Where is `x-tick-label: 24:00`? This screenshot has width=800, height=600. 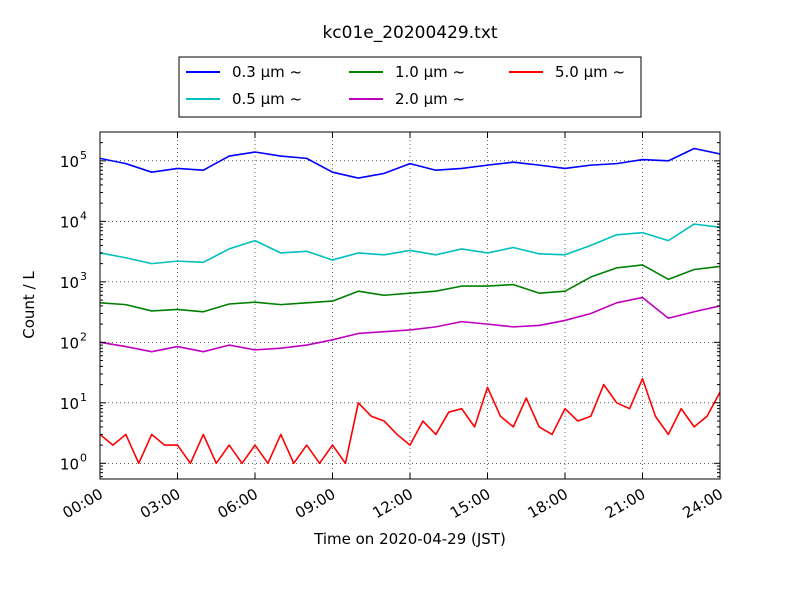
x-tick-label: 24:00 is located at coordinates (703, 503).